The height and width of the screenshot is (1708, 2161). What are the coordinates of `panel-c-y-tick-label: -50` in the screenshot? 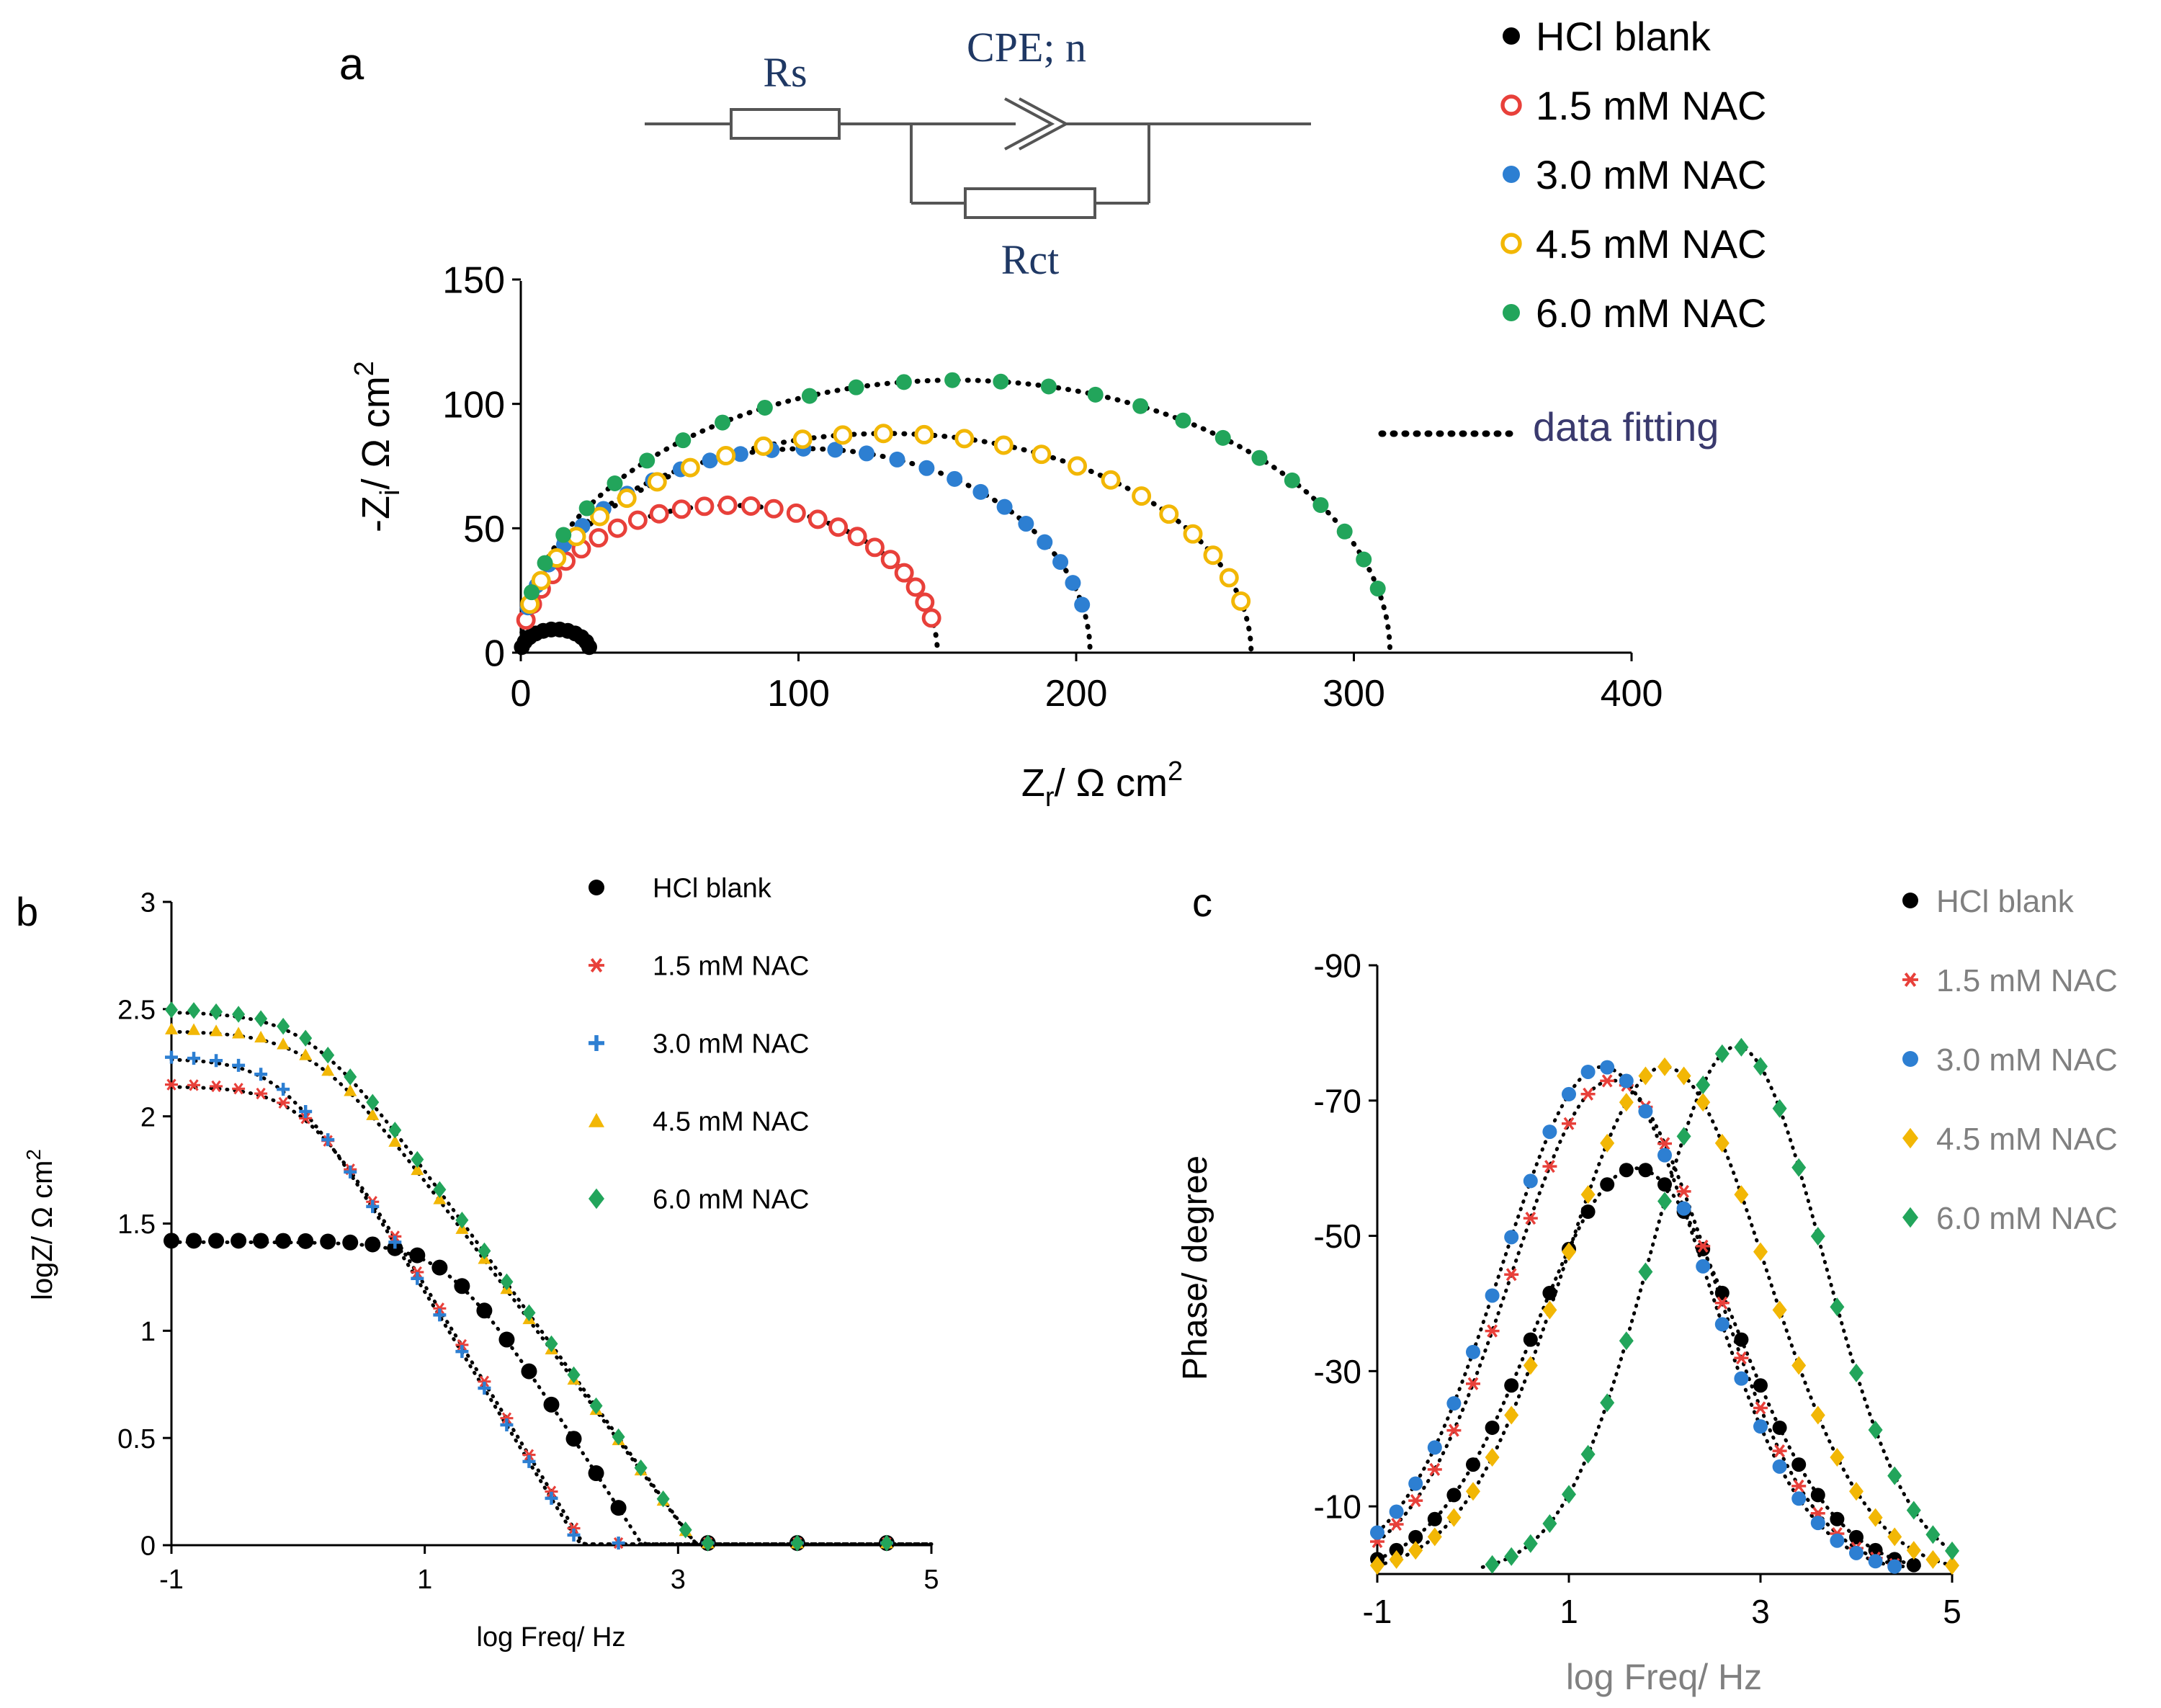 It's located at (1337, 1236).